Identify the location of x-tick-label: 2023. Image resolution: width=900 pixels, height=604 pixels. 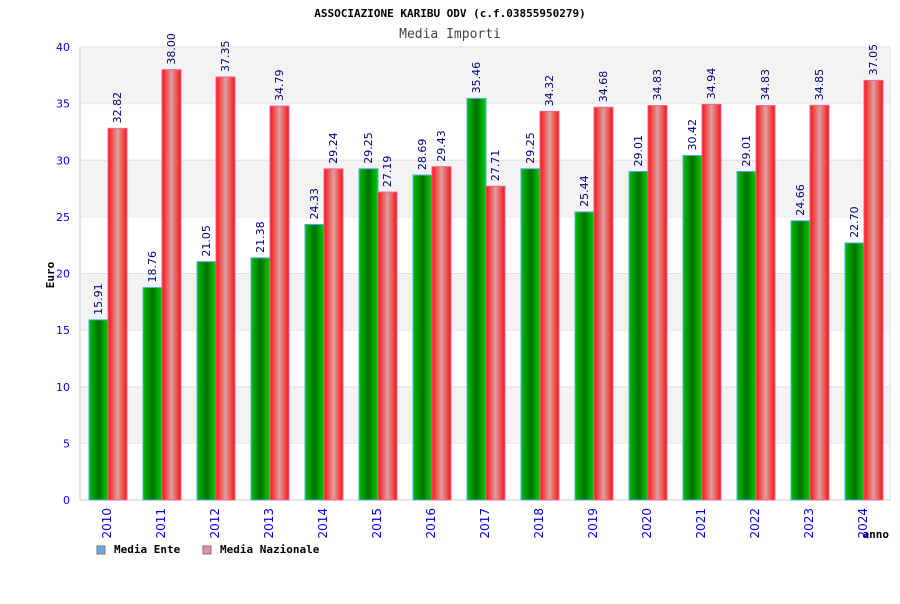
(809, 523).